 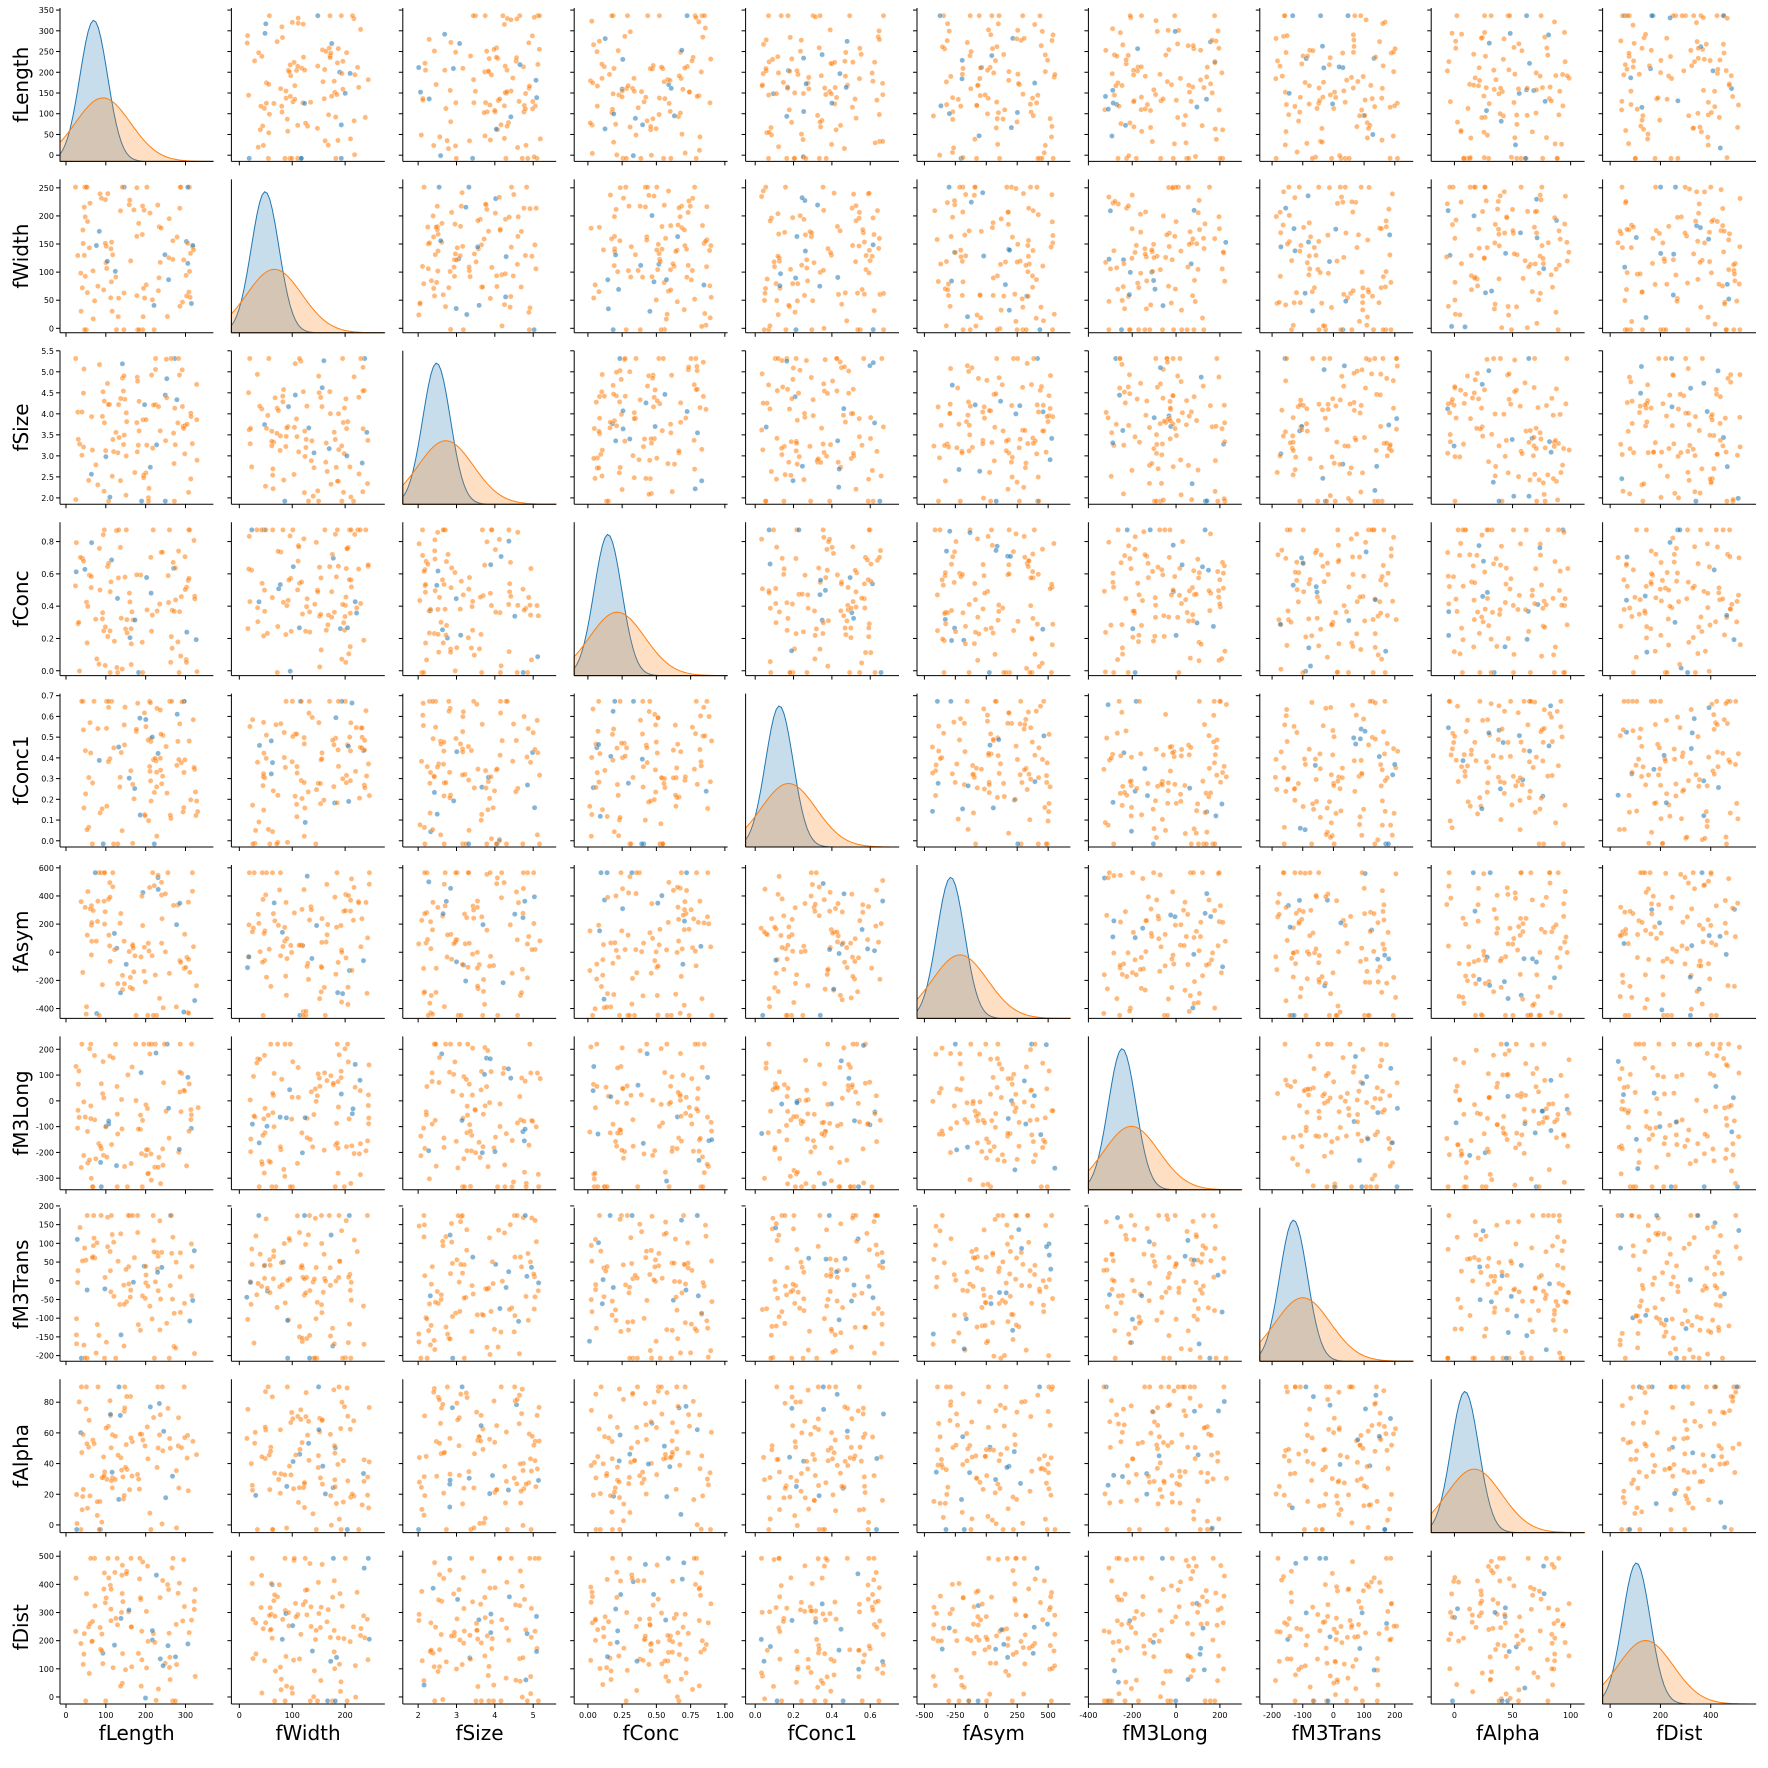 What do you see at coordinates (1334, 87) in the screenshot?
I see `cell-fLength-vs-fM3Trans` at bounding box center [1334, 87].